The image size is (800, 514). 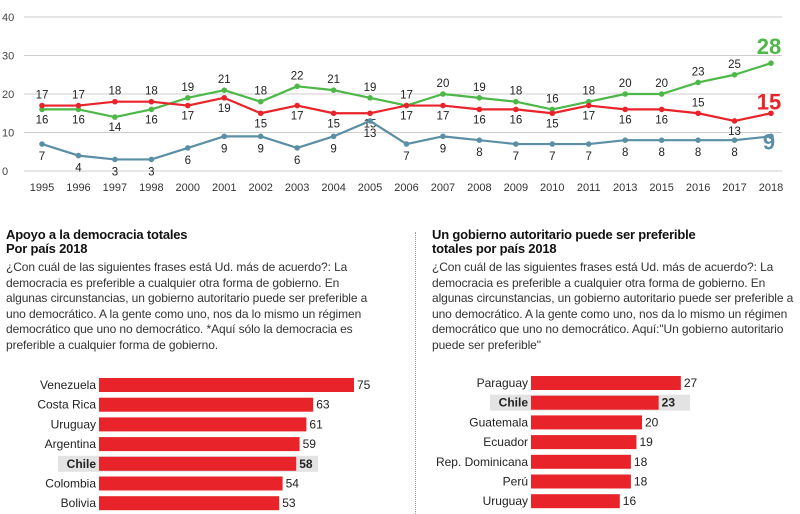 I want to click on value-label: 16, so click(x=515, y=120).